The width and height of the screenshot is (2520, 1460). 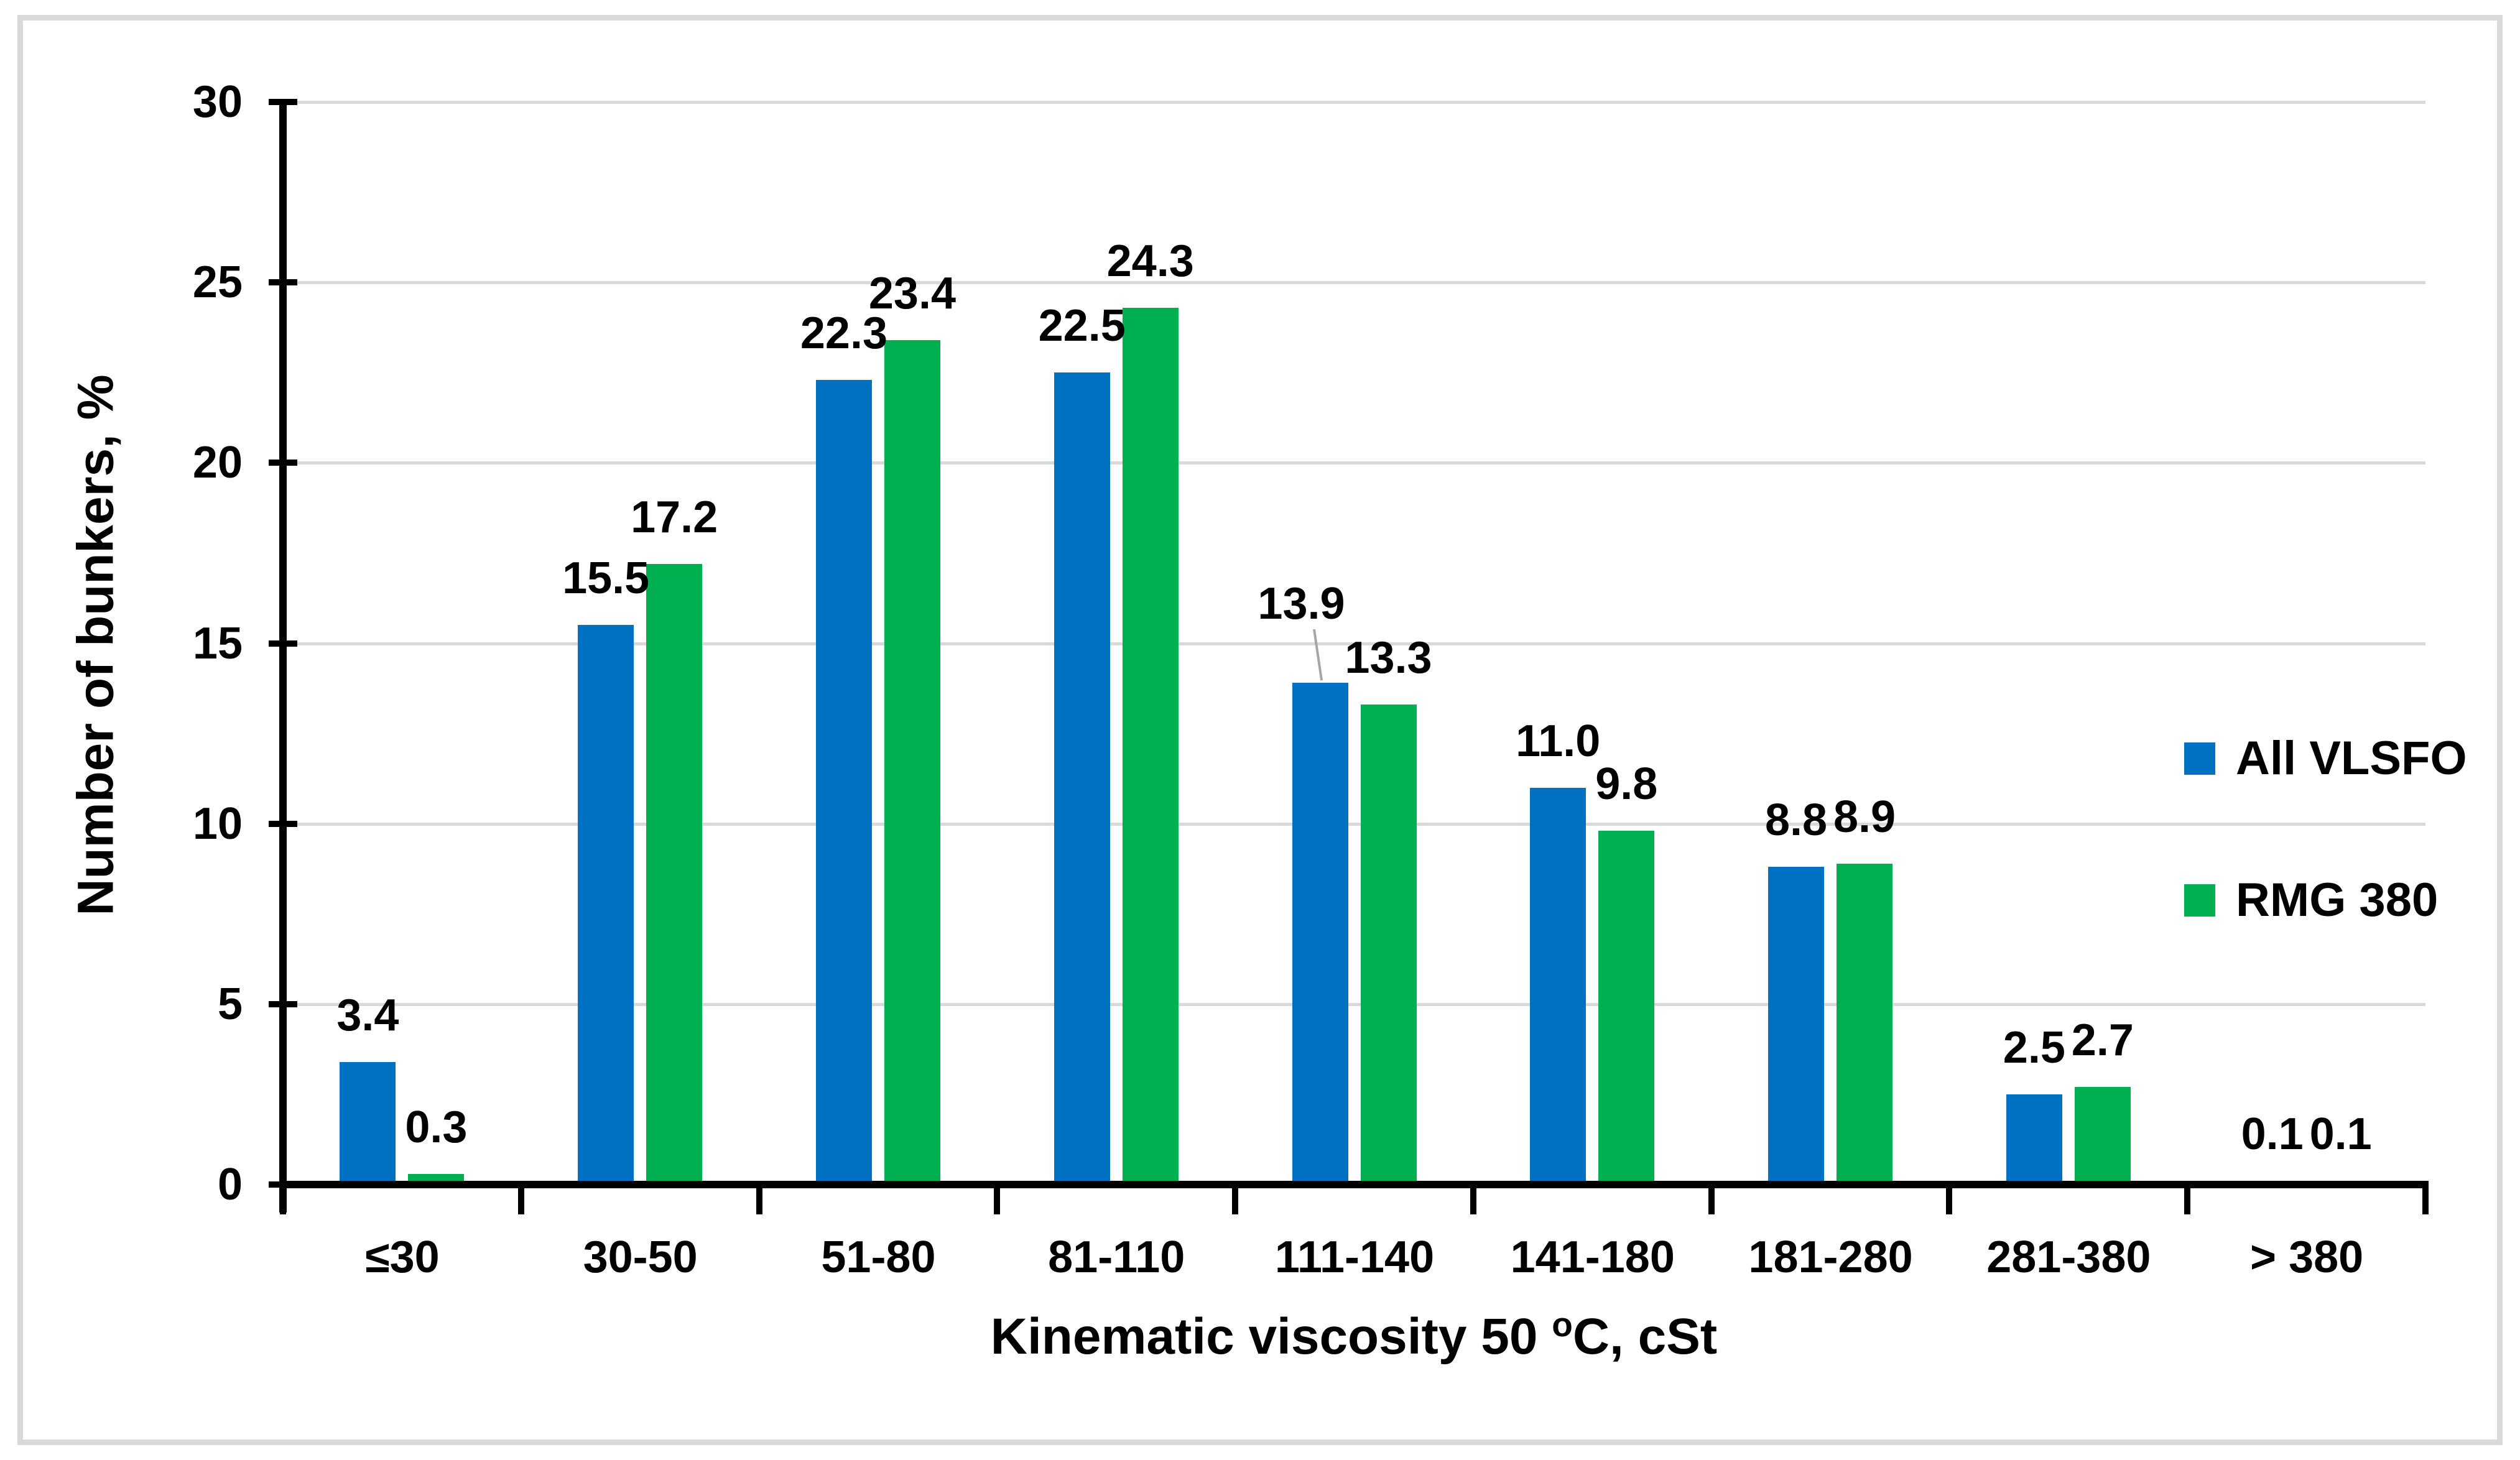 I want to click on x-axis-title-unit: C, cSt, so click(x=1645, y=1336).